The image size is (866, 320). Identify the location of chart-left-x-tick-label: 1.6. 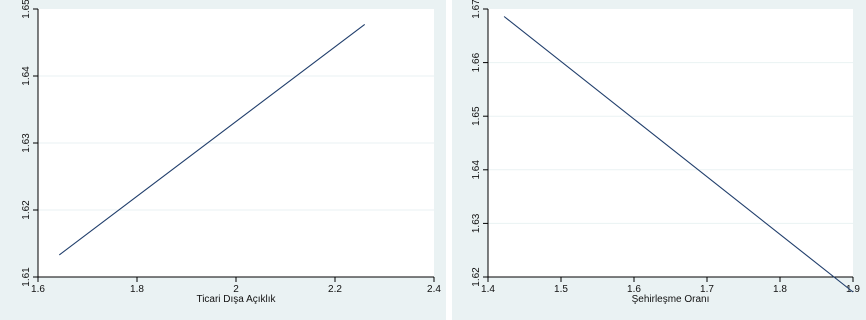
(38, 289).